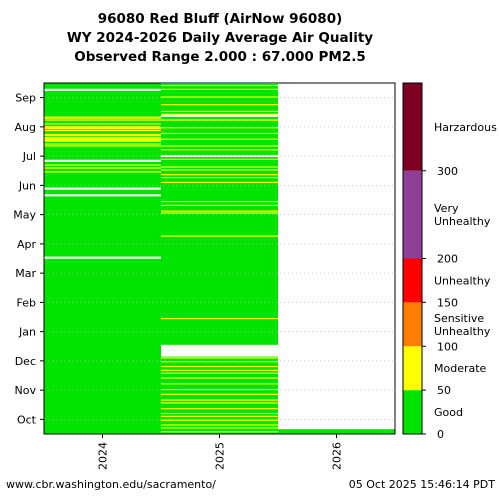 This screenshot has width=500, height=500. I want to click on y-tick-label-may: May, so click(24, 215).